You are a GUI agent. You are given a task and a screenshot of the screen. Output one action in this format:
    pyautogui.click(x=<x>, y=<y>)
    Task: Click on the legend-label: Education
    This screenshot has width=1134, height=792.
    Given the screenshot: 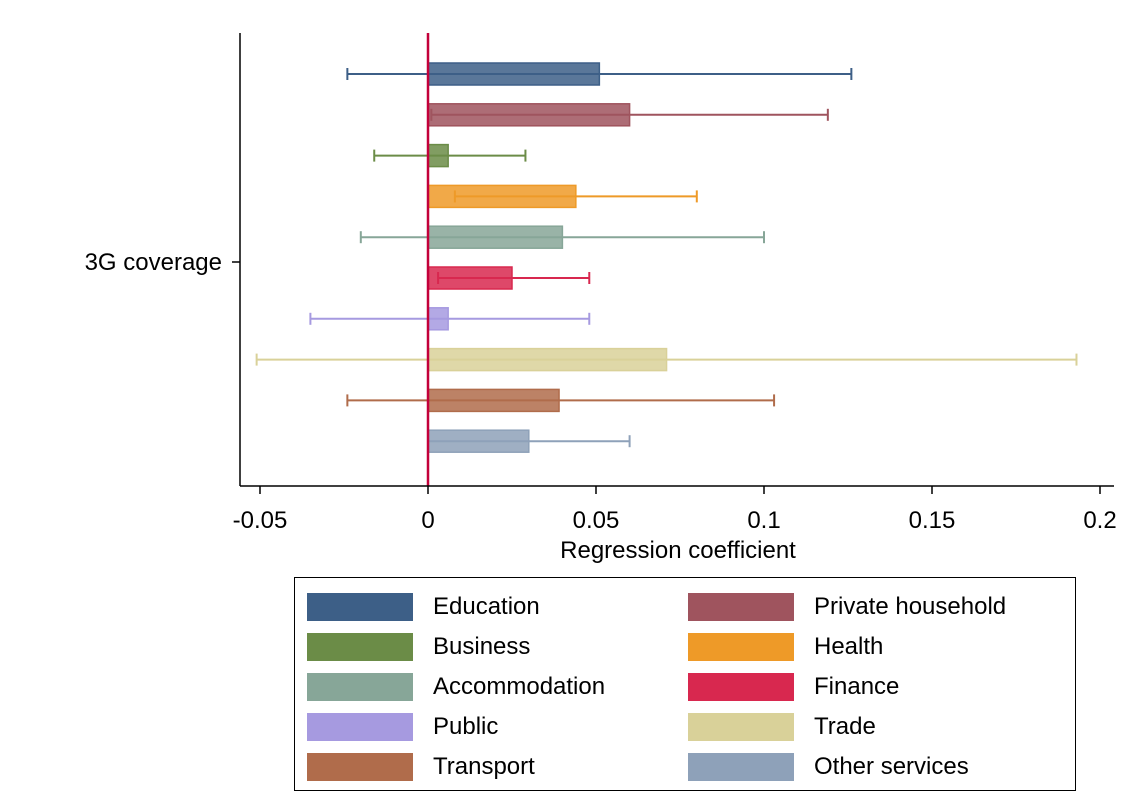 What is the action you would take?
    pyautogui.click(x=486, y=606)
    